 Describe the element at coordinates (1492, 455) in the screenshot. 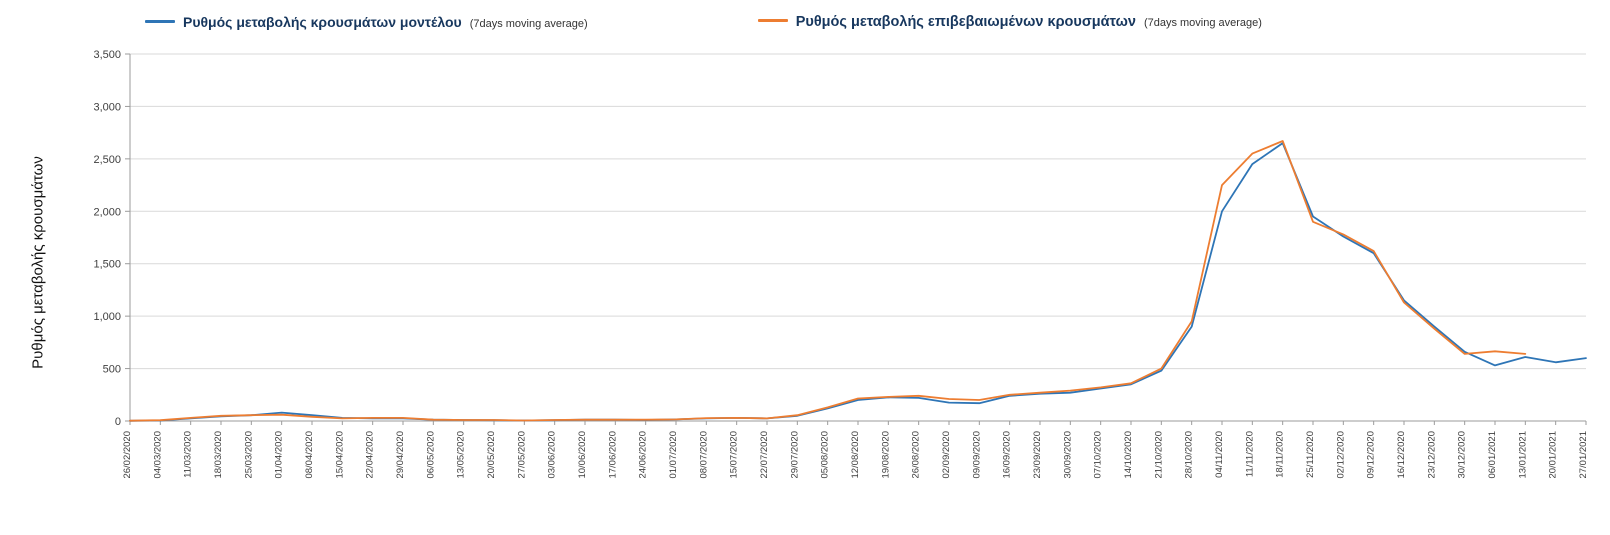

I see `x-tick-label: 06/01/2021` at that location.